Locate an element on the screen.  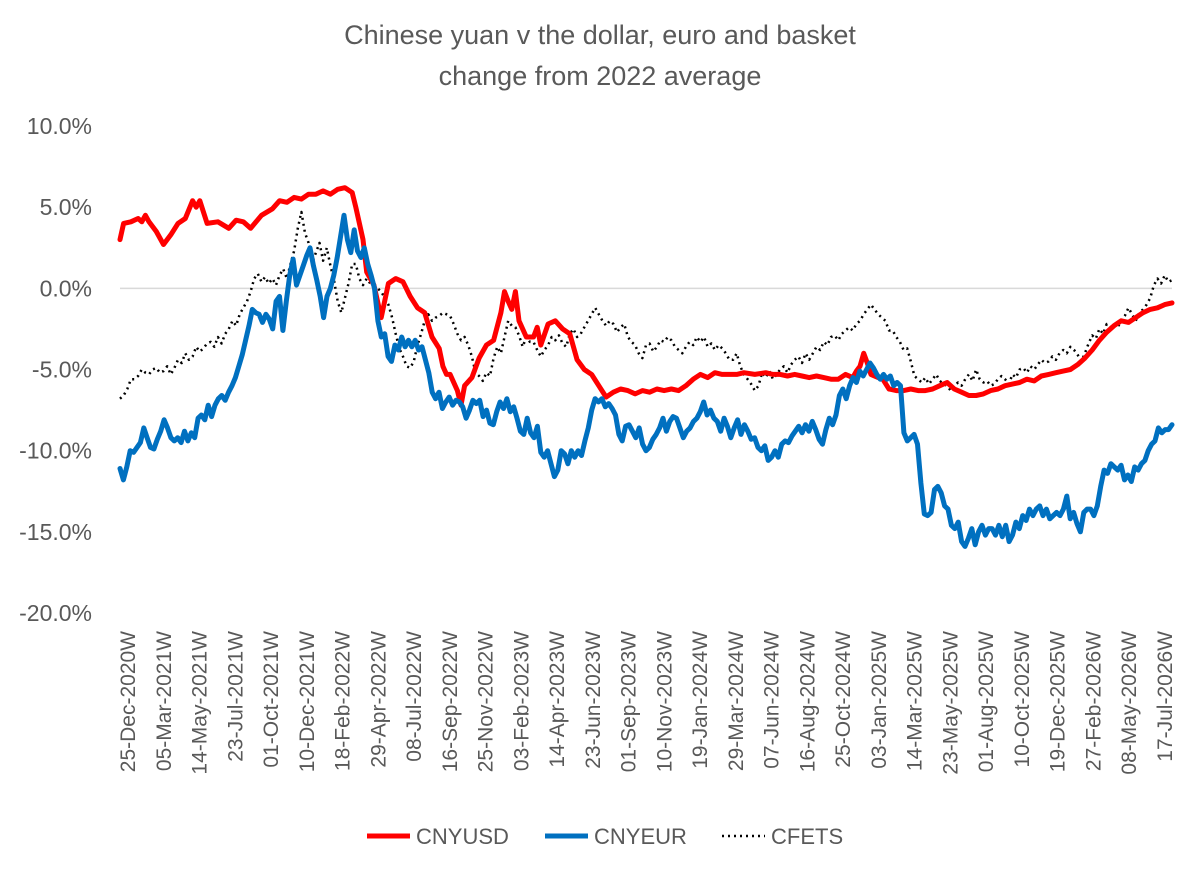
x-tick-label: 03-Jan-2025W is located at coordinates (879, 700).